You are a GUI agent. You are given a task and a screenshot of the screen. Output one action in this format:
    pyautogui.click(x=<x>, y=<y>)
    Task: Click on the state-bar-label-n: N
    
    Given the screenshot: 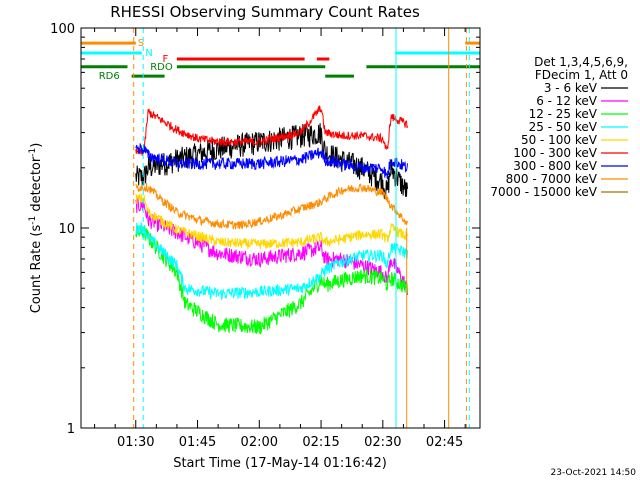 What is the action you would take?
    pyautogui.click(x=148, y=53)
    